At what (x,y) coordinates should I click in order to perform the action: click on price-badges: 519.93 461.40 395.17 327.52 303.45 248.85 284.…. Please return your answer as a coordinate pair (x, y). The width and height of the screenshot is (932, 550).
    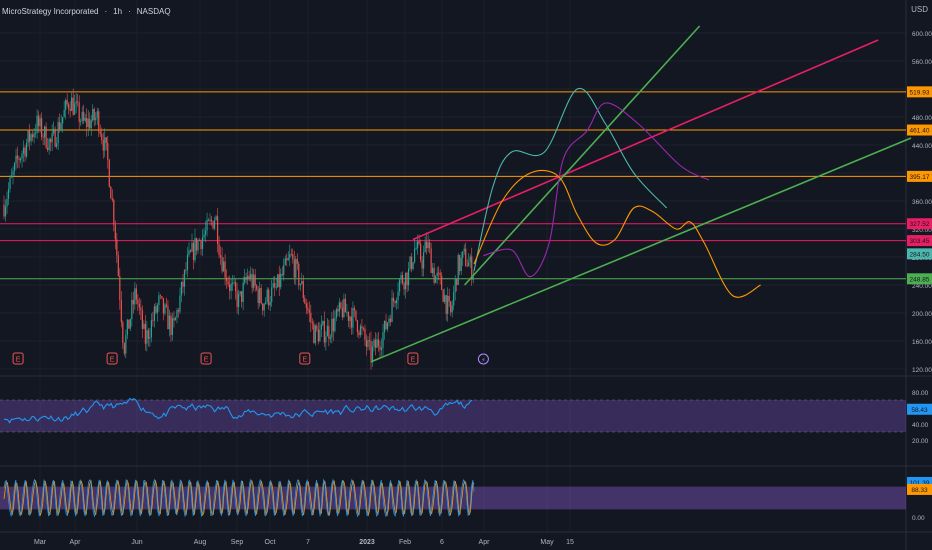
    Looking at the image, I should click on (919, 290).